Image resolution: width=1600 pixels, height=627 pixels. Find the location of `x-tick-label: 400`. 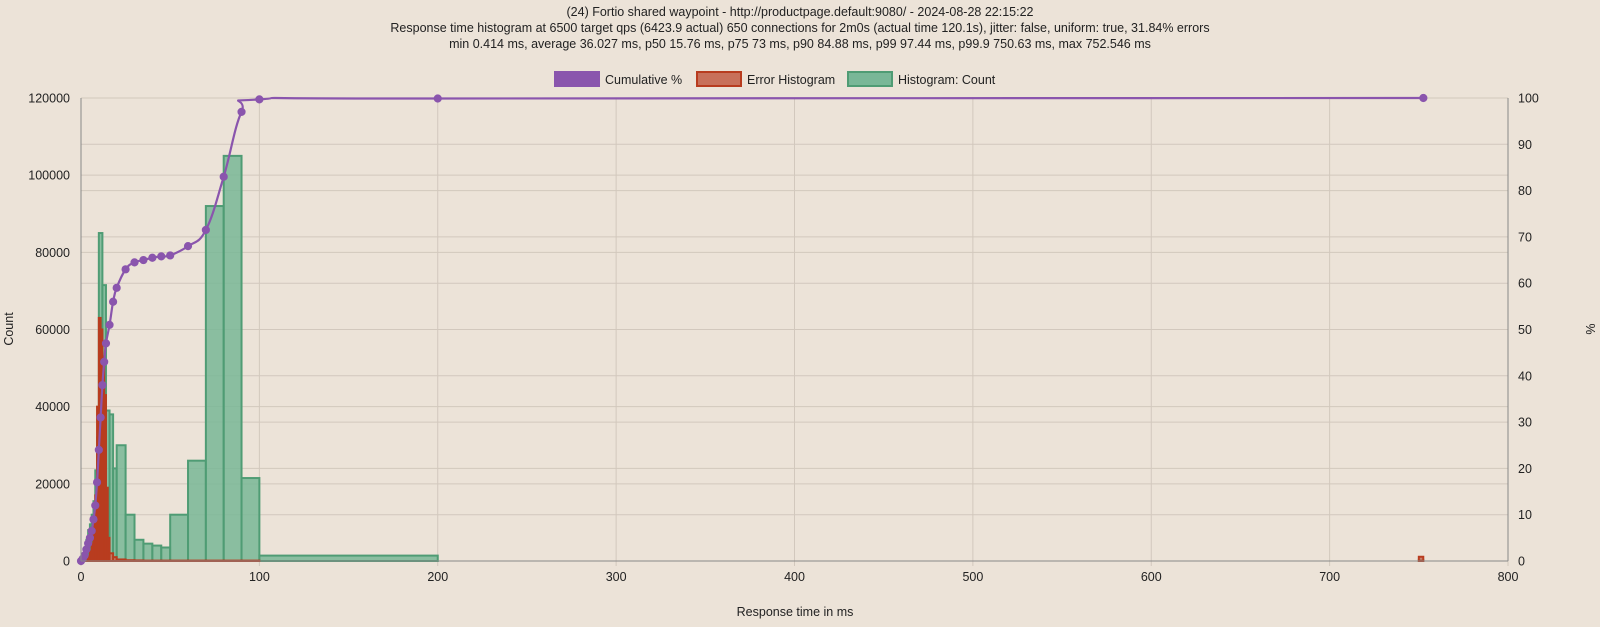

x-tick-label: 400 is located at coordinates (794, 577).